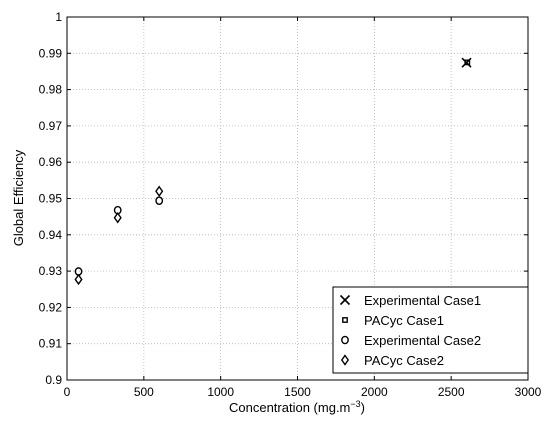  What do you see at coordinates (355, 404) in the screenshot?
I see `x-axis-label-exponent: −3` at bounding box center [355, 404].